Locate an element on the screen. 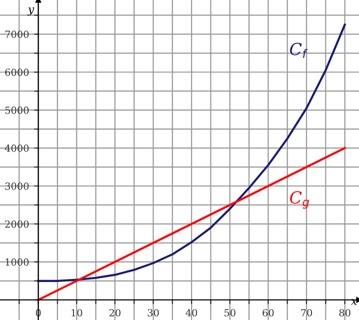  x-tick-label: 20 is located at coordinates (114, 312).